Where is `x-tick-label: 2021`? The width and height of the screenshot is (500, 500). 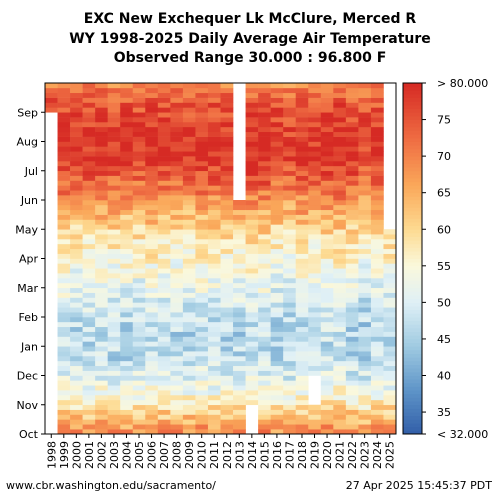
x-tick-label: 2021 is located at coordinates (340, 455).